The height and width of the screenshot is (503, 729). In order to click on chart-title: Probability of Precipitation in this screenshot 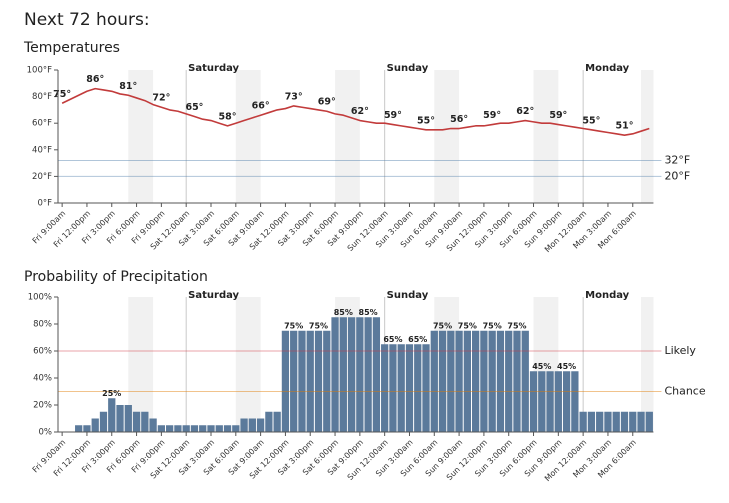, I will do `click(116, 277)`.